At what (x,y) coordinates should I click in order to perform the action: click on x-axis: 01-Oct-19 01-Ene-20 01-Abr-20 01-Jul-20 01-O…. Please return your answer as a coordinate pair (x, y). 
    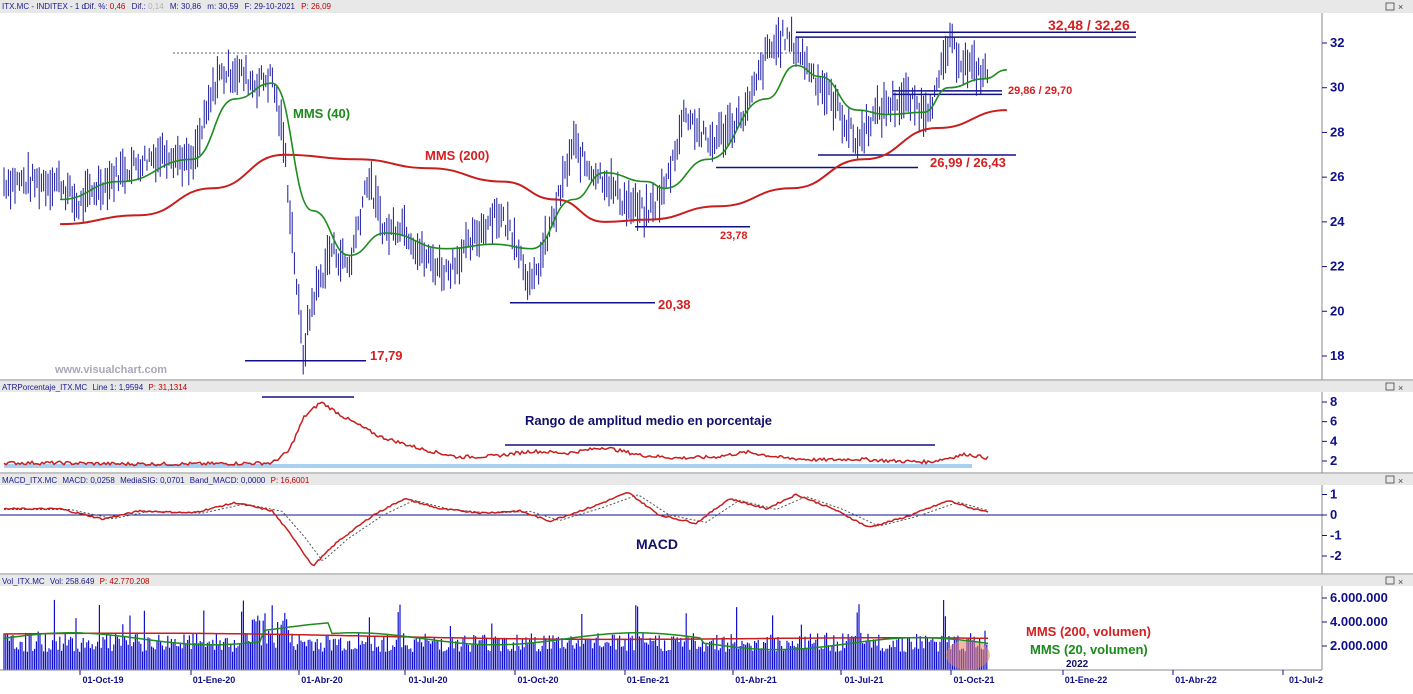
    Looking at the image, I should click on (661, 677).